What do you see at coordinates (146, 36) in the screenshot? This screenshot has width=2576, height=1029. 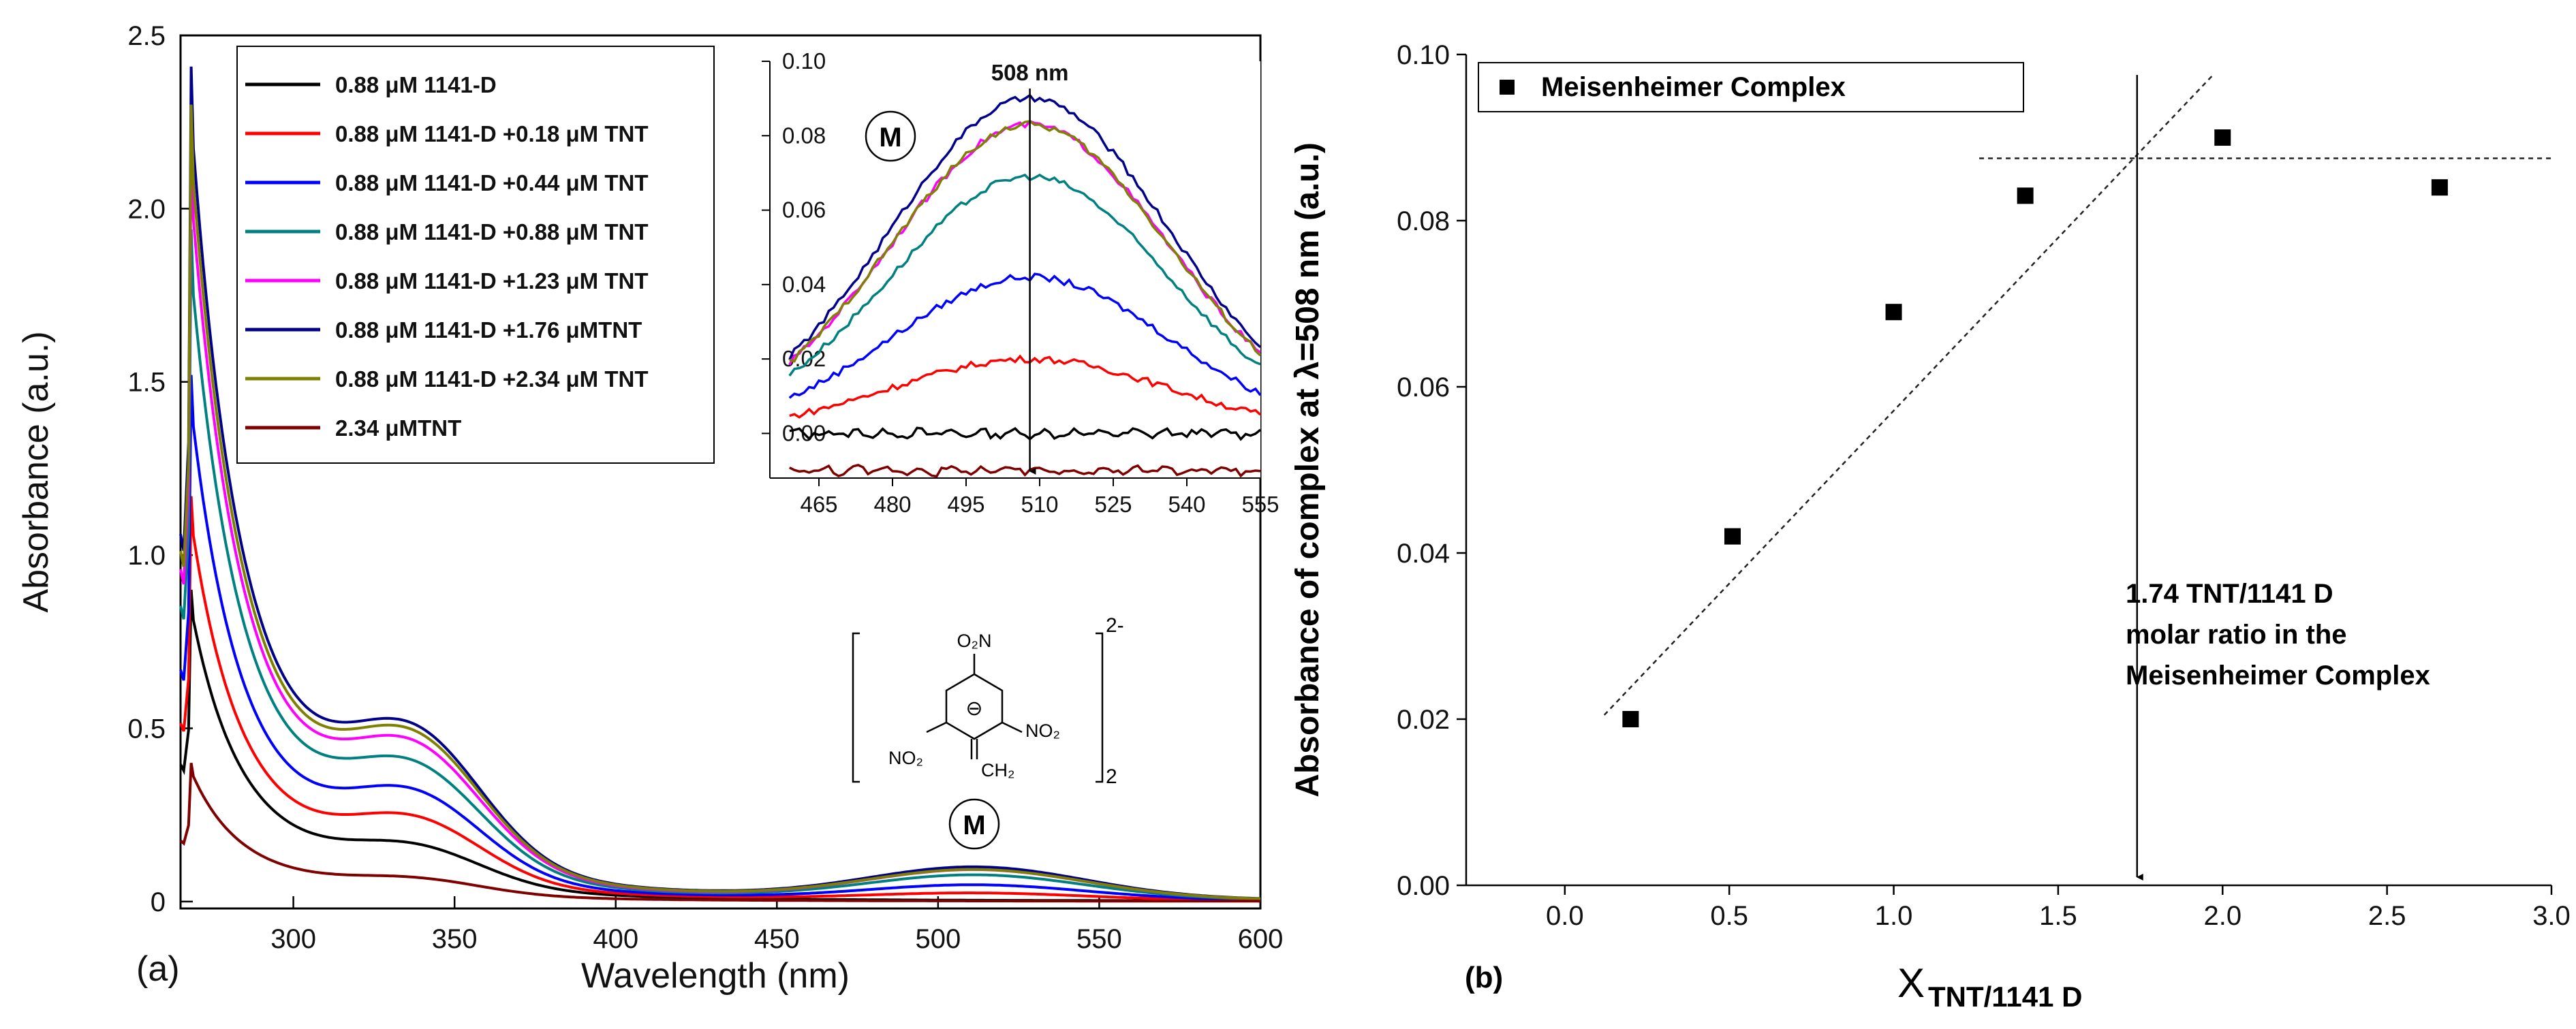 I see `a-y-tick-label: 2.5` at bounding box center [146, 36].